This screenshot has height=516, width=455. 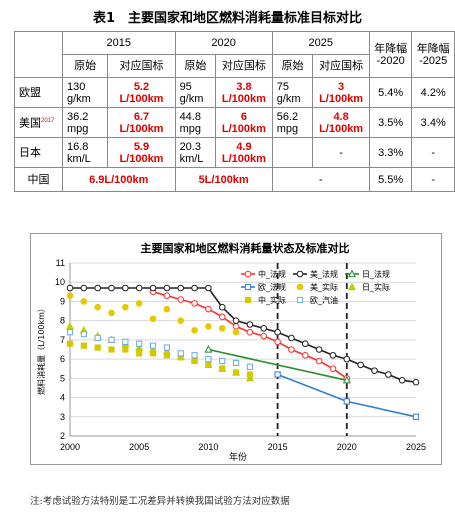 I want to click on year-header-2025: 2025, so click(x=320, y=43).